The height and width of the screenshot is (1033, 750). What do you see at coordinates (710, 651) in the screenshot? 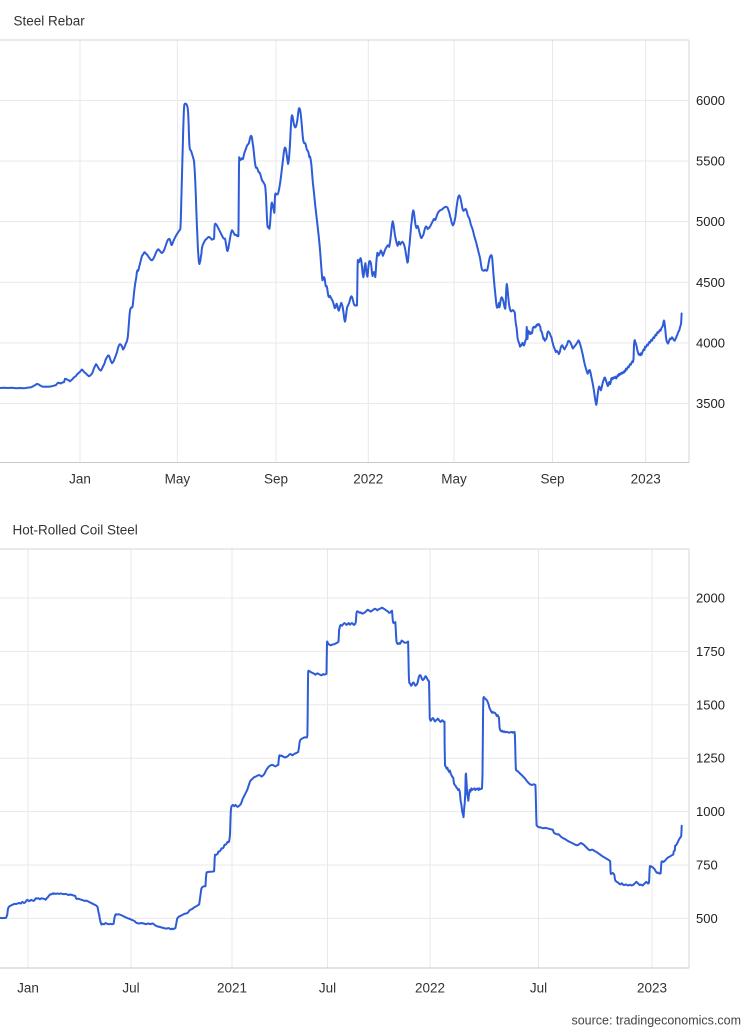
I see `svg-text: 1750` at bounding box center [710, 651].